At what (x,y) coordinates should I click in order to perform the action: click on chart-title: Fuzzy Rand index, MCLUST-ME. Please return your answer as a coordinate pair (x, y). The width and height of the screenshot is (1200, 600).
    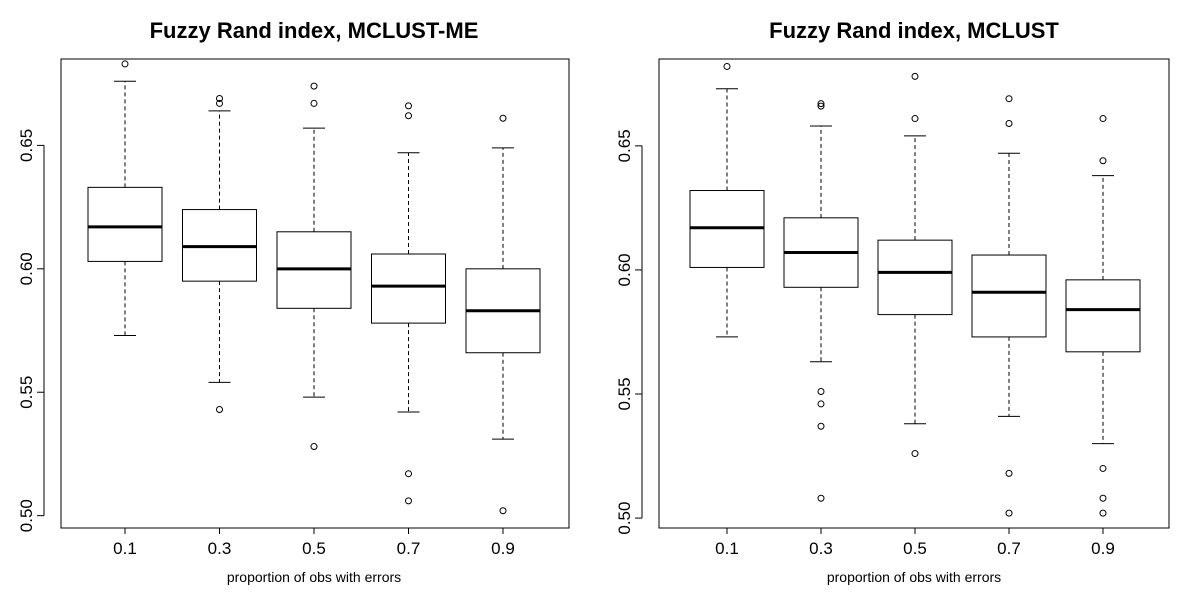
    Looking at the image, I should click on (314, 30).